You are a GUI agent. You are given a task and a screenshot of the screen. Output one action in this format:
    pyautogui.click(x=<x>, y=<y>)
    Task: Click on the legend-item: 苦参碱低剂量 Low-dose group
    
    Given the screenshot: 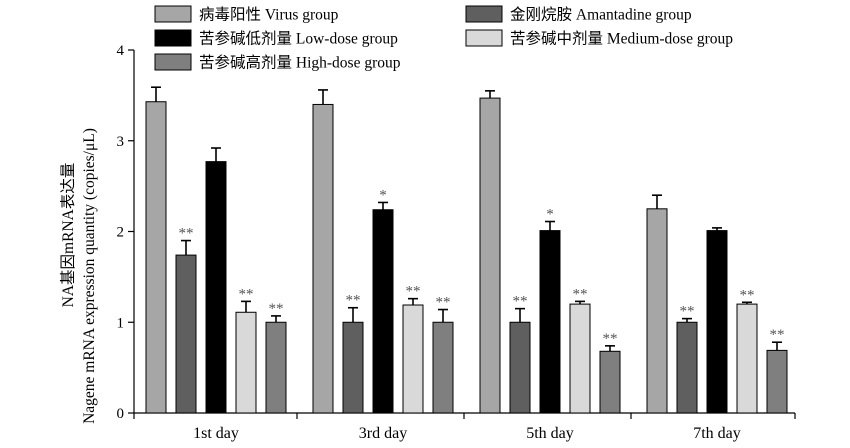 What is the action you would take?
    pyautogui.click(x=276, y=38)
    